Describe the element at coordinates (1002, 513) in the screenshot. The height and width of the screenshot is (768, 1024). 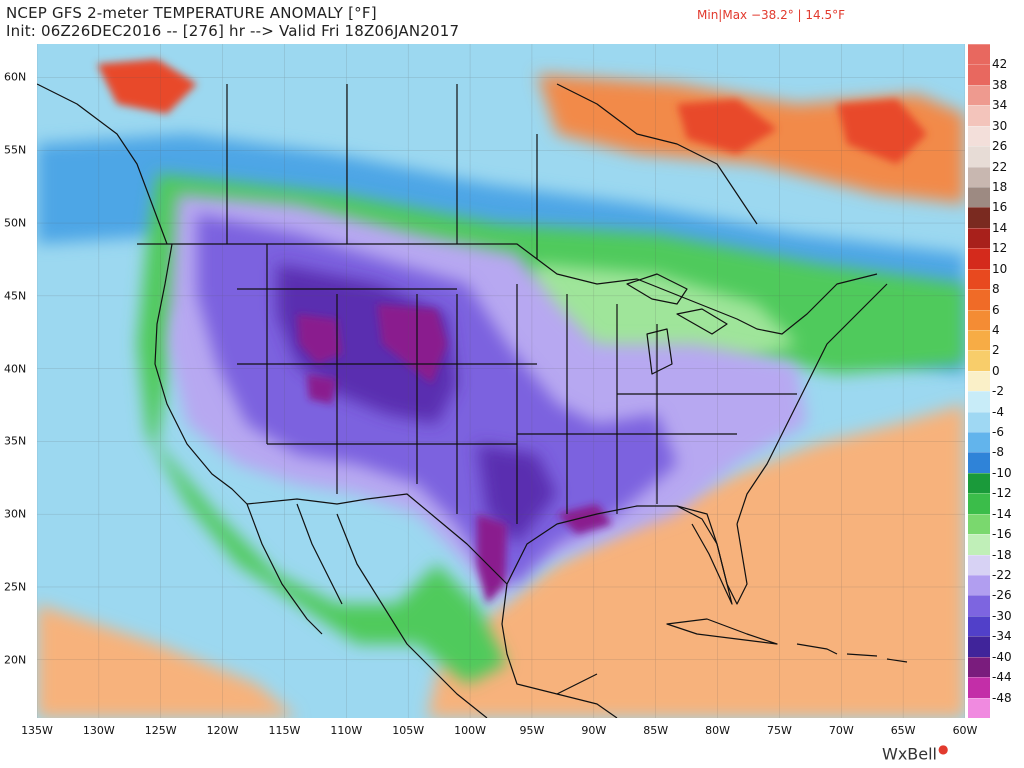
I see `colorbar-tick-label: -14` at that location.